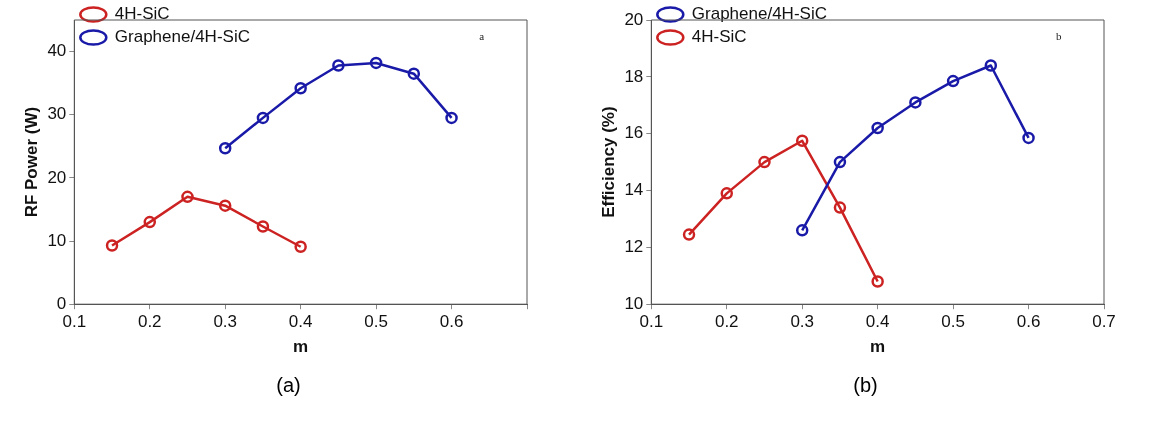 The image size is (1154, 437). I want to click on y-tick-label: 16, so click(634, 133).